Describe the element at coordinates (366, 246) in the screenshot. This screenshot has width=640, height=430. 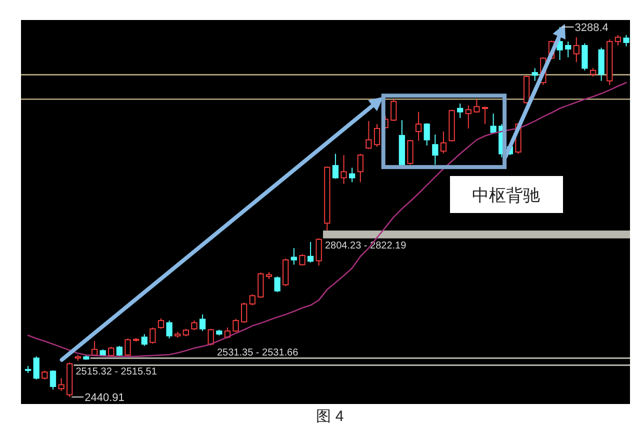
I see `band-label: 2804.23 - 2822.19` at that location.